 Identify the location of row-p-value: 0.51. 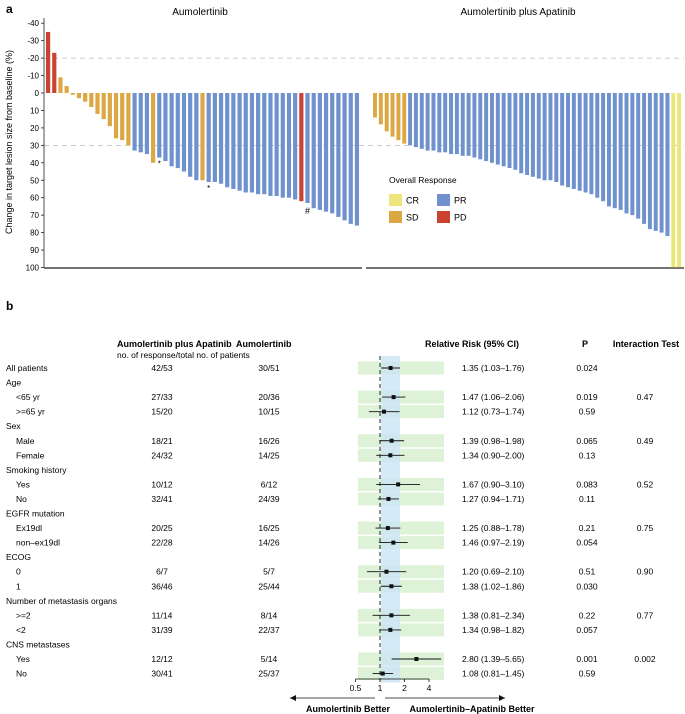
(587, 572).